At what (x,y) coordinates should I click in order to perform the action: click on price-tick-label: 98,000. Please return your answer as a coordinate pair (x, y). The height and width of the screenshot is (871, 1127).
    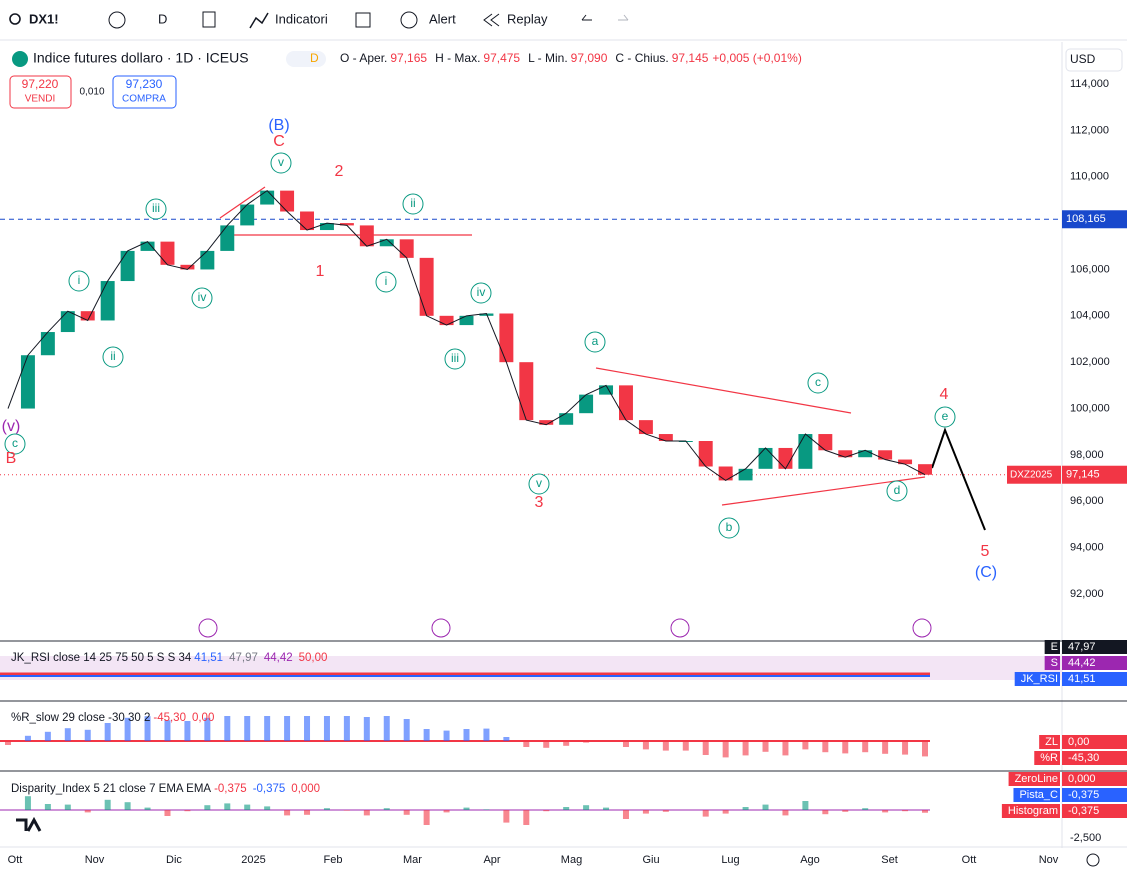
    Looking at the image, I should click on (1087, 455).